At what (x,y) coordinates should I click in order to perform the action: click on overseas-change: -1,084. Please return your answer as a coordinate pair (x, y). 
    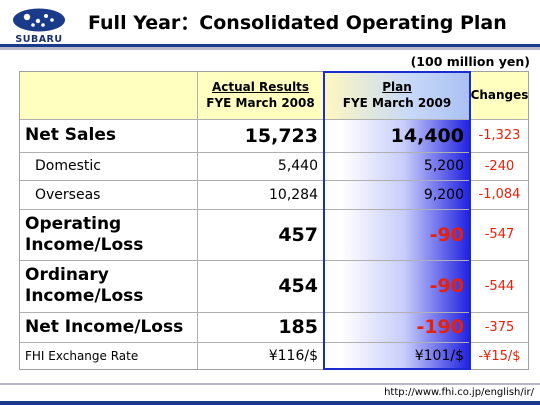
    Looking at the image, I should click on (499, 194).